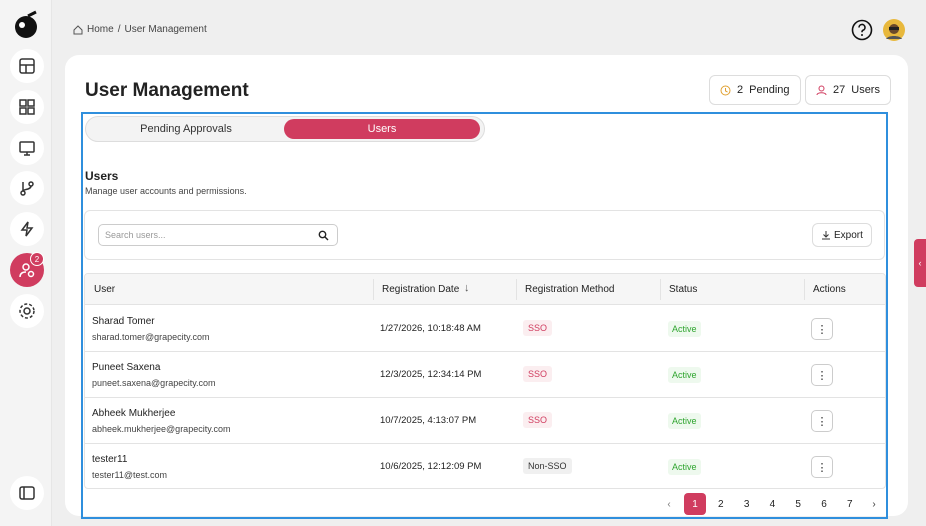  Describe the element at coordinates (839, 90) in the screenshot. I see `users-count: 27` at that location.